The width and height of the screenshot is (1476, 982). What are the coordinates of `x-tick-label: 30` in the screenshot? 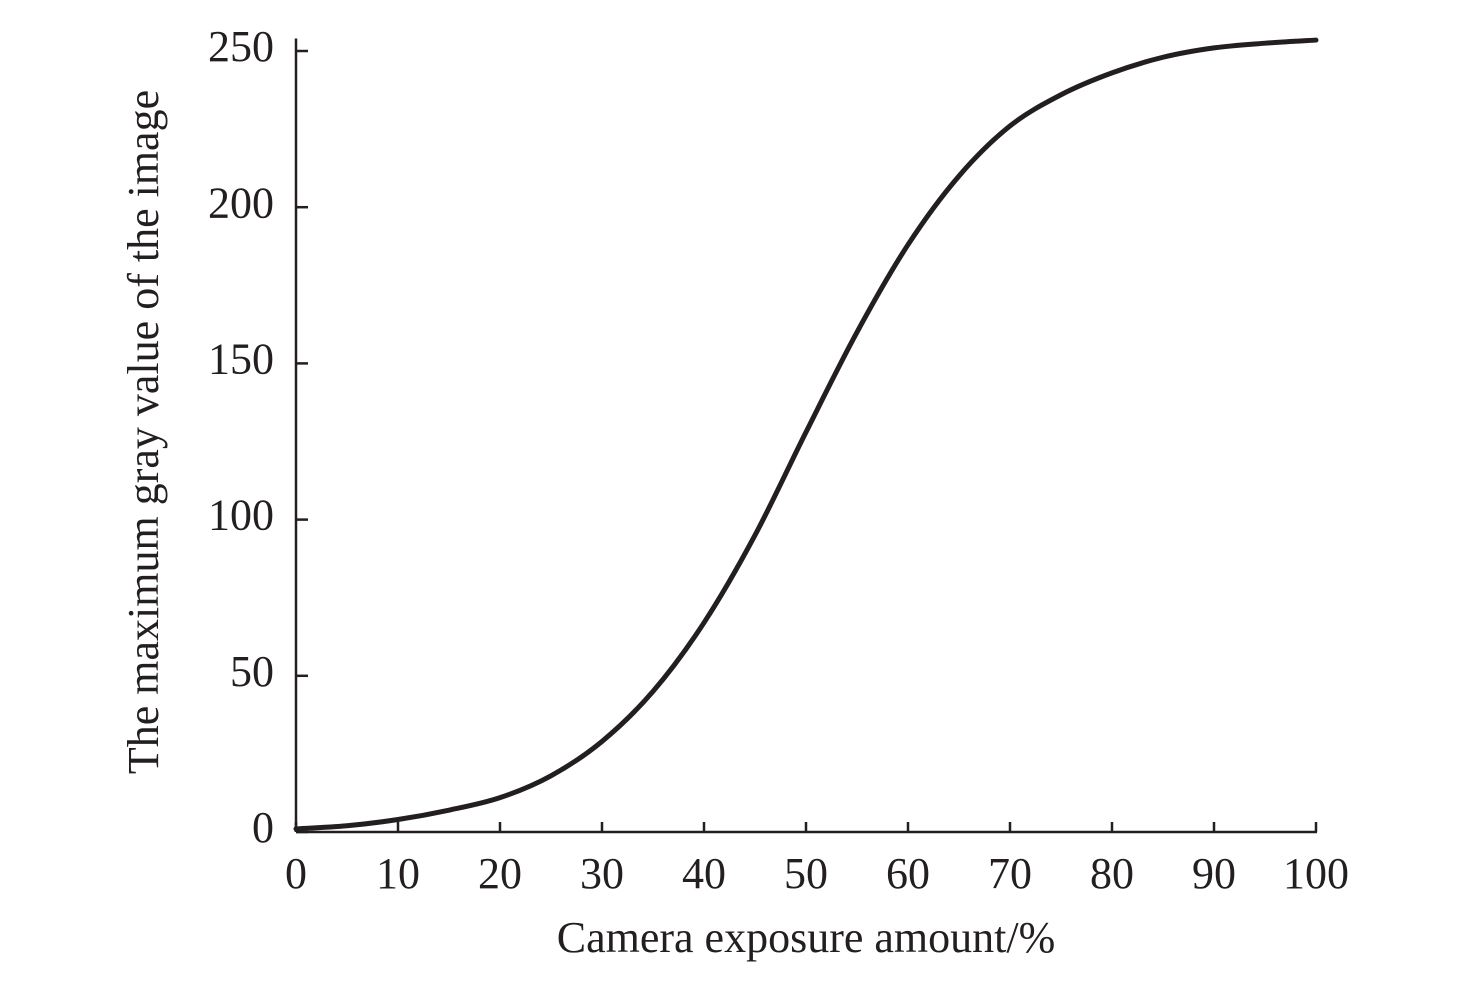 It's located at (602, 873).